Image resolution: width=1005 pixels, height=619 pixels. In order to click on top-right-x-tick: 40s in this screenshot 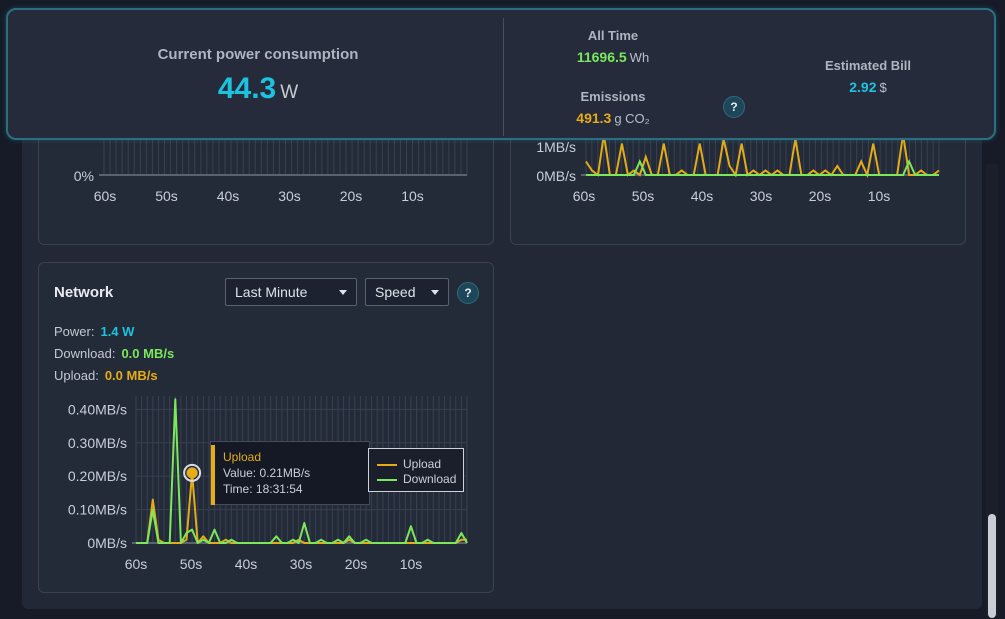, I will do `click(702, 196)`.